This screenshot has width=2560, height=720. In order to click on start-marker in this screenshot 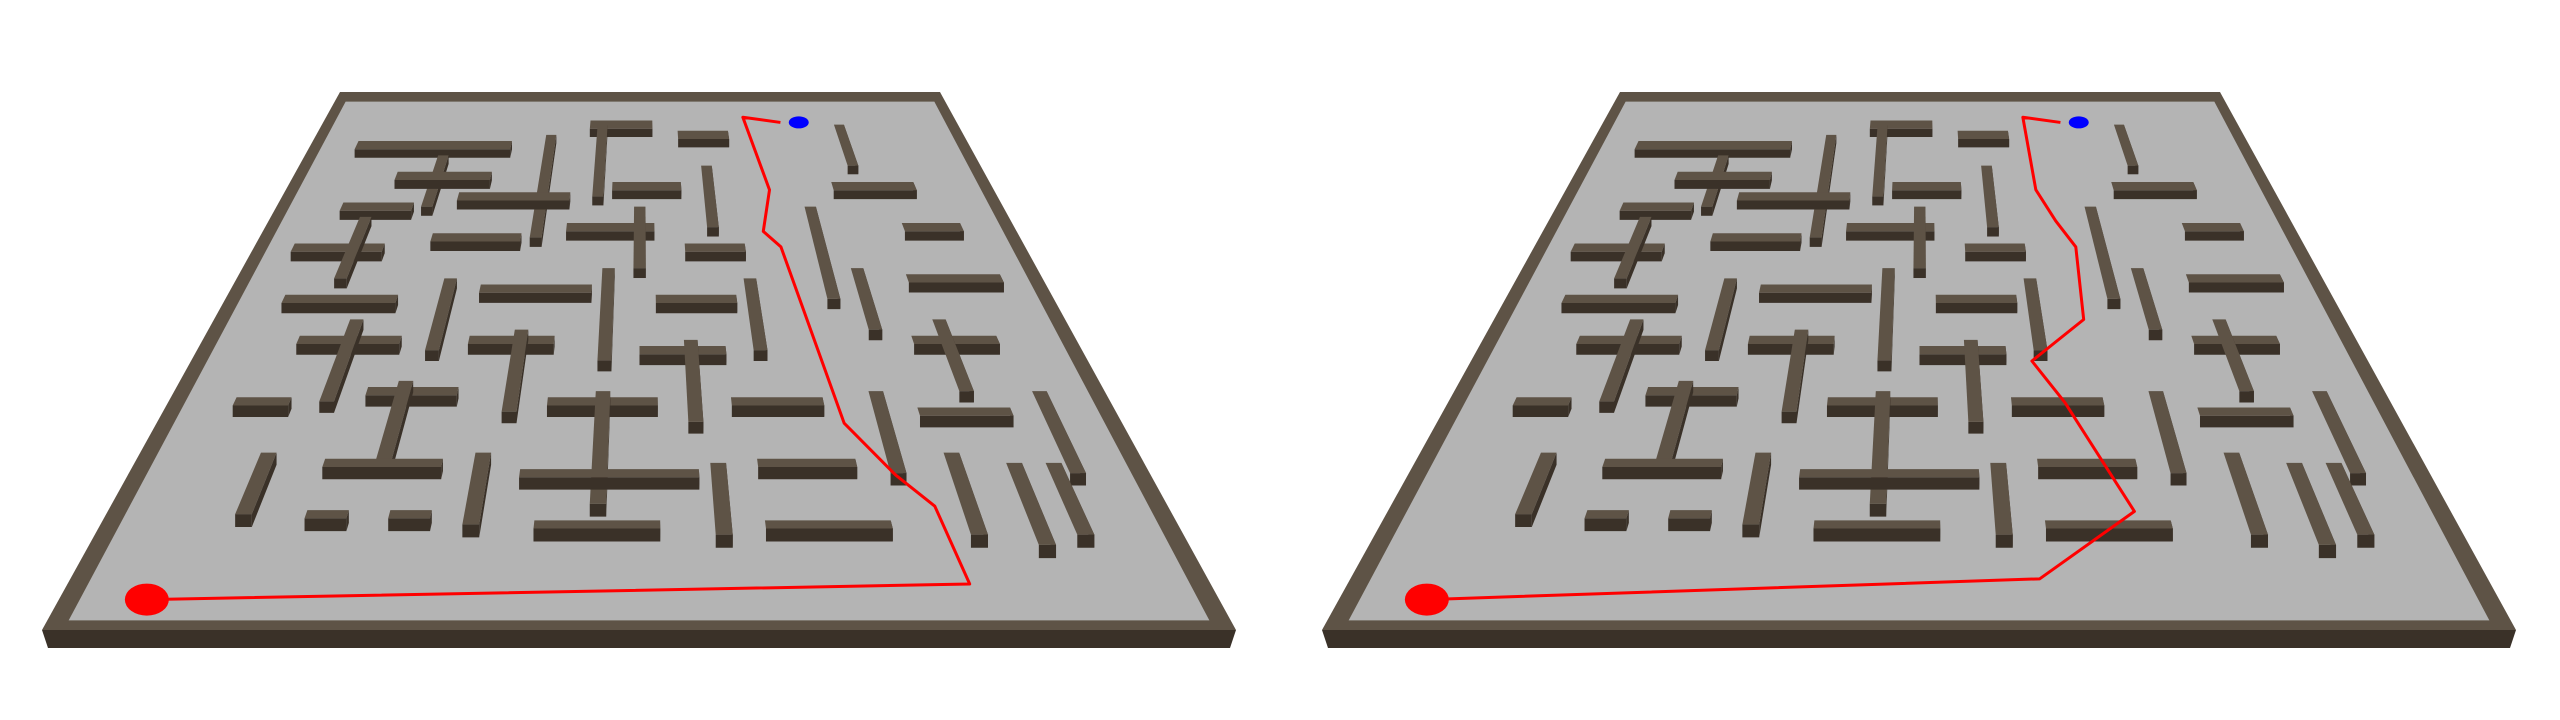, I will do `click(146, 599)`.